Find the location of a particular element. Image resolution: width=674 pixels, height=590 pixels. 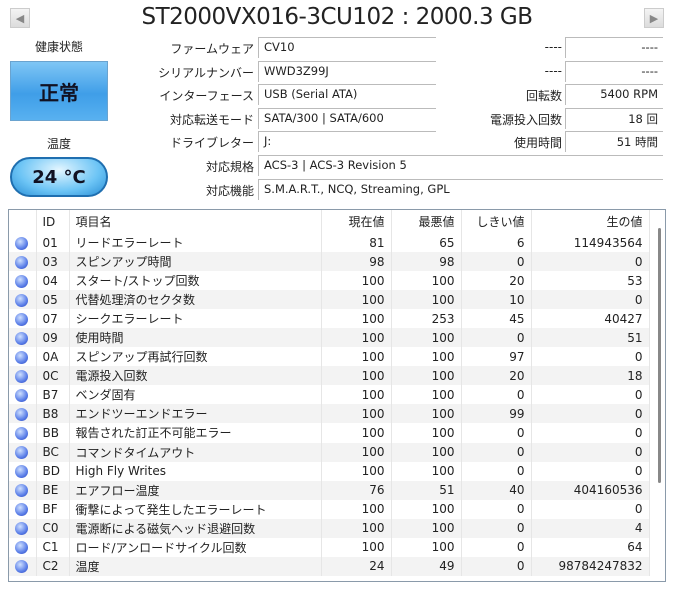

disk-title: ST2000VX016-3CU102 : 2000.3 GB is located at coordinates (337, 17).